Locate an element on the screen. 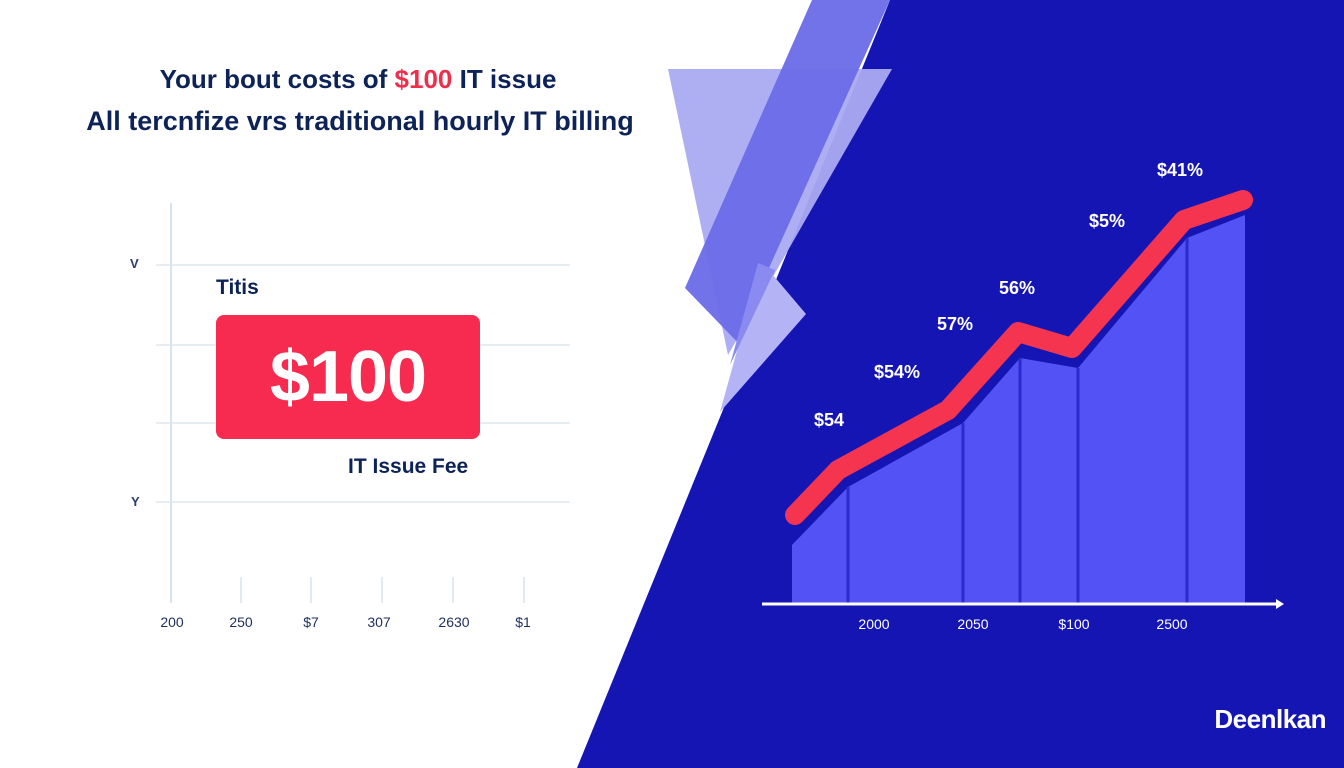 This screenshot has height=768, width=1344. decor-low-triangle is located at coordinates (763, 340).